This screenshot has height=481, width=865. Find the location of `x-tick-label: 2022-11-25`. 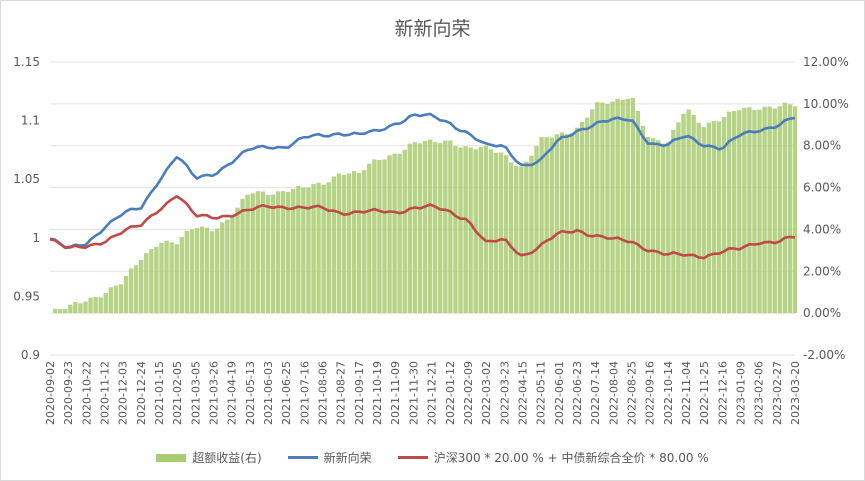

x-tick-label: 2022-11-25 is located at coordinates (704, 393).